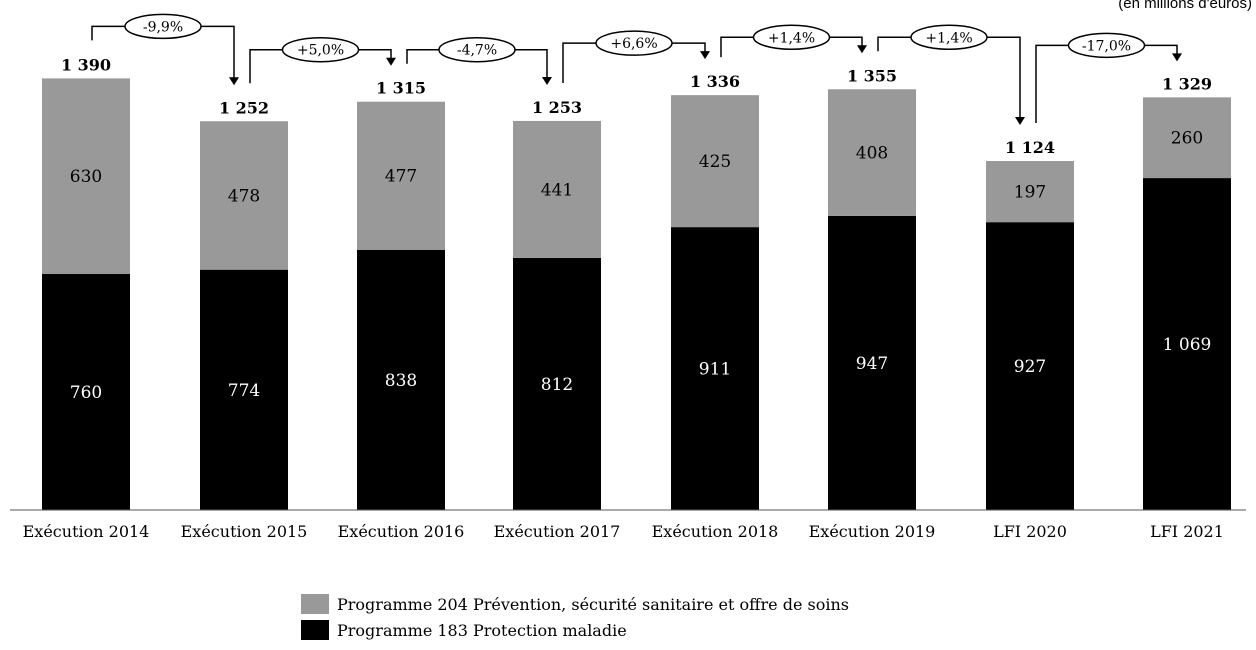 The image size is (1256, 650). I want to click on bar-label-183: 812, so click(557, 385).